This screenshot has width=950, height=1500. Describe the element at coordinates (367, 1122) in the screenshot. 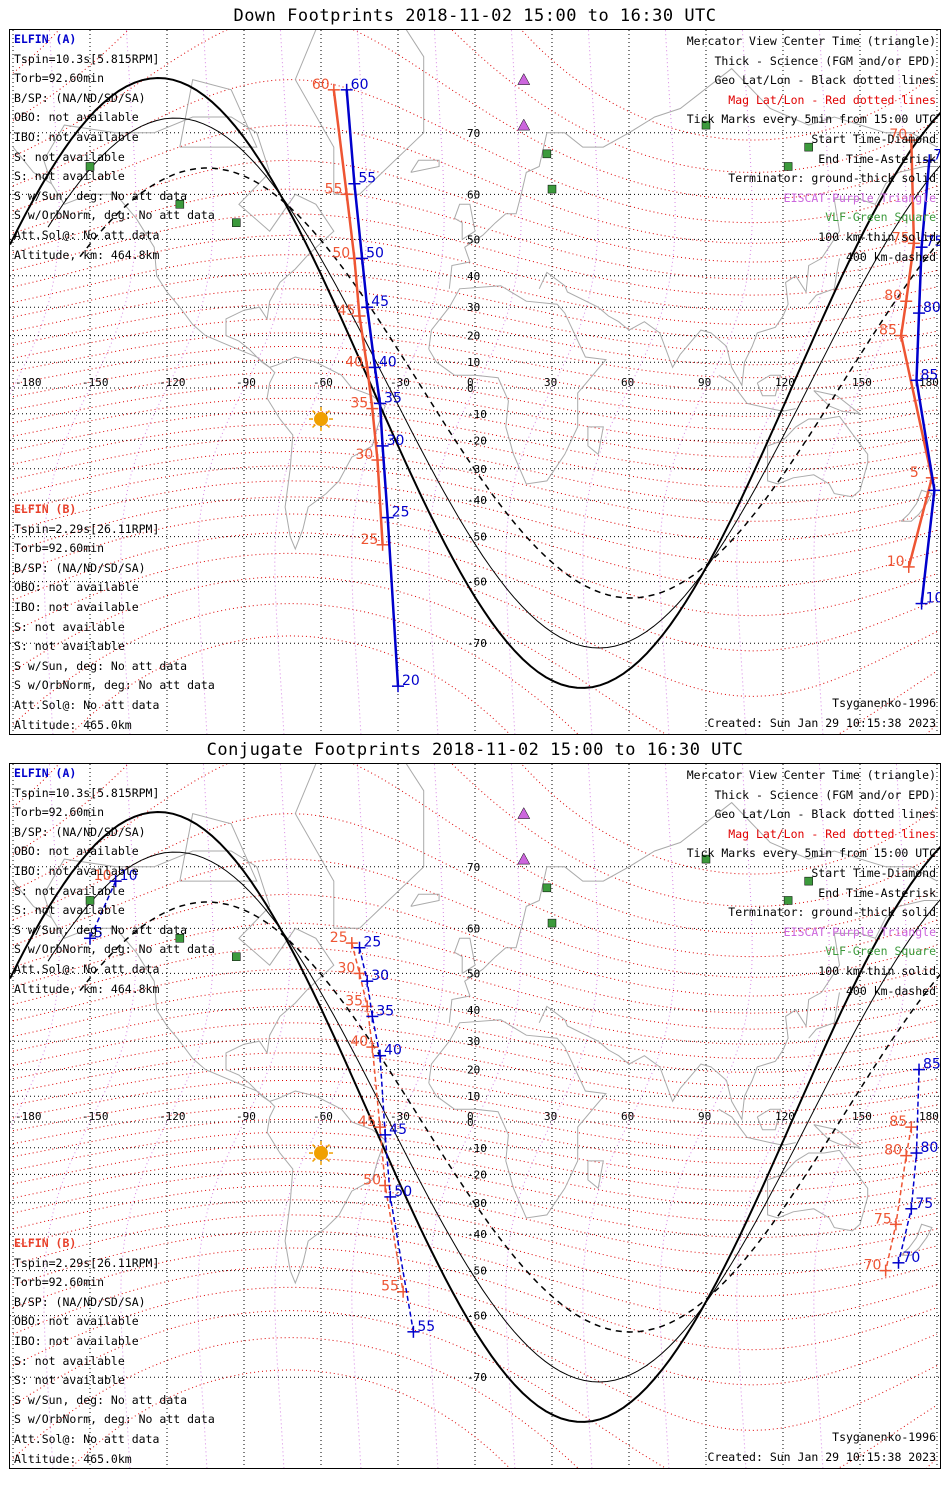

I see `sat-b-tick-label: 45` at that location.